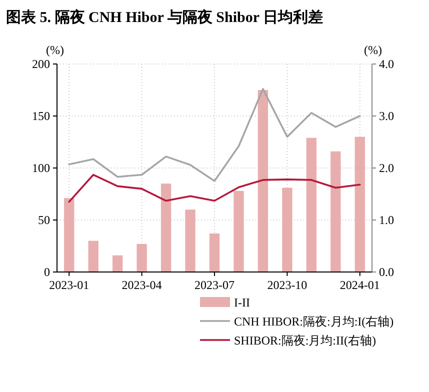  I want to click on y-axis-title: (%), so click(55, 50).